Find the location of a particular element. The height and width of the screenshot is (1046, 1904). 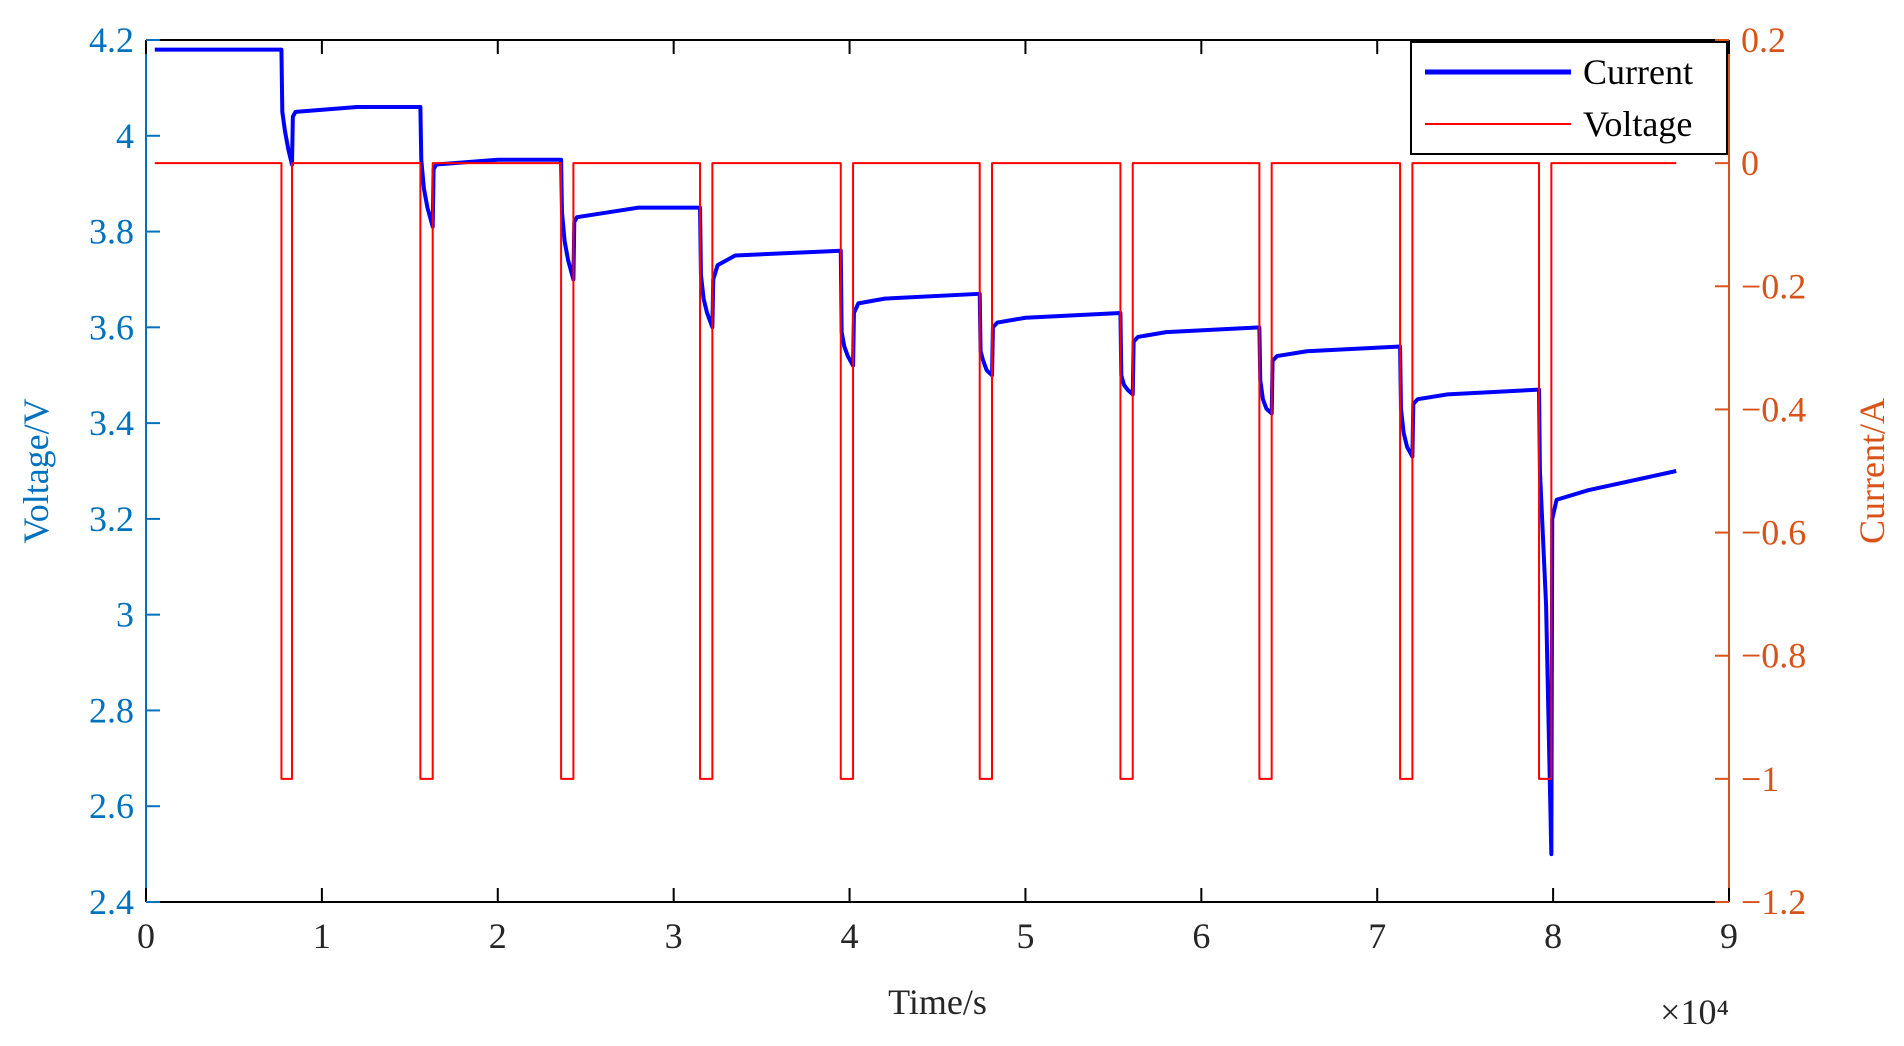

x-multiplier: ×10⁴ is located at coordinates (1694, 1012).